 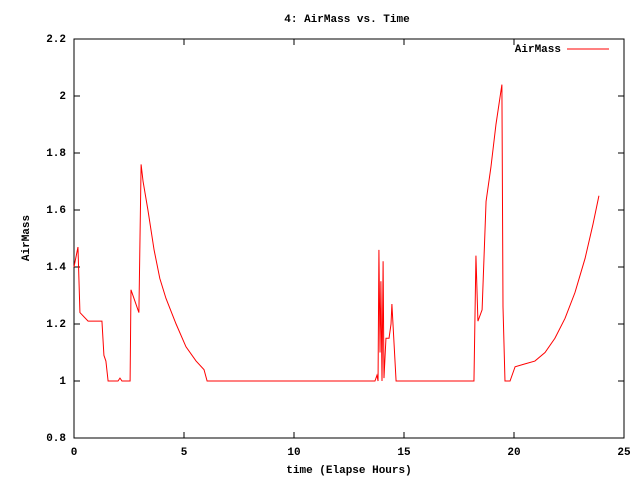 I want to click on y-tick-label: 1.2, so click(x=56, y=325).